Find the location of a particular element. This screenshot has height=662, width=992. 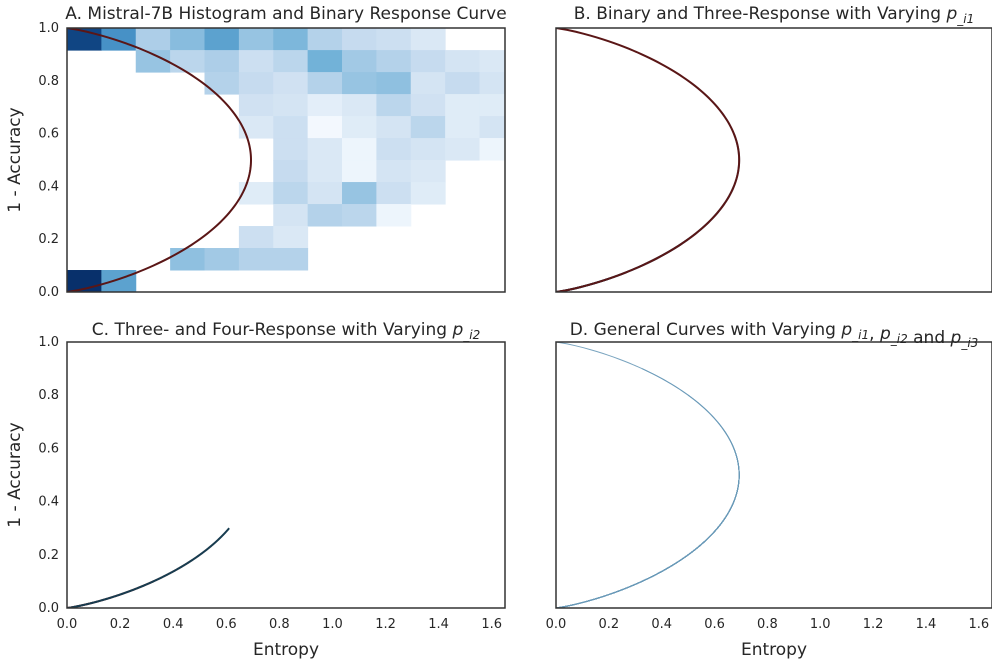

panel-b-curves is located at coordinates (648, 160).